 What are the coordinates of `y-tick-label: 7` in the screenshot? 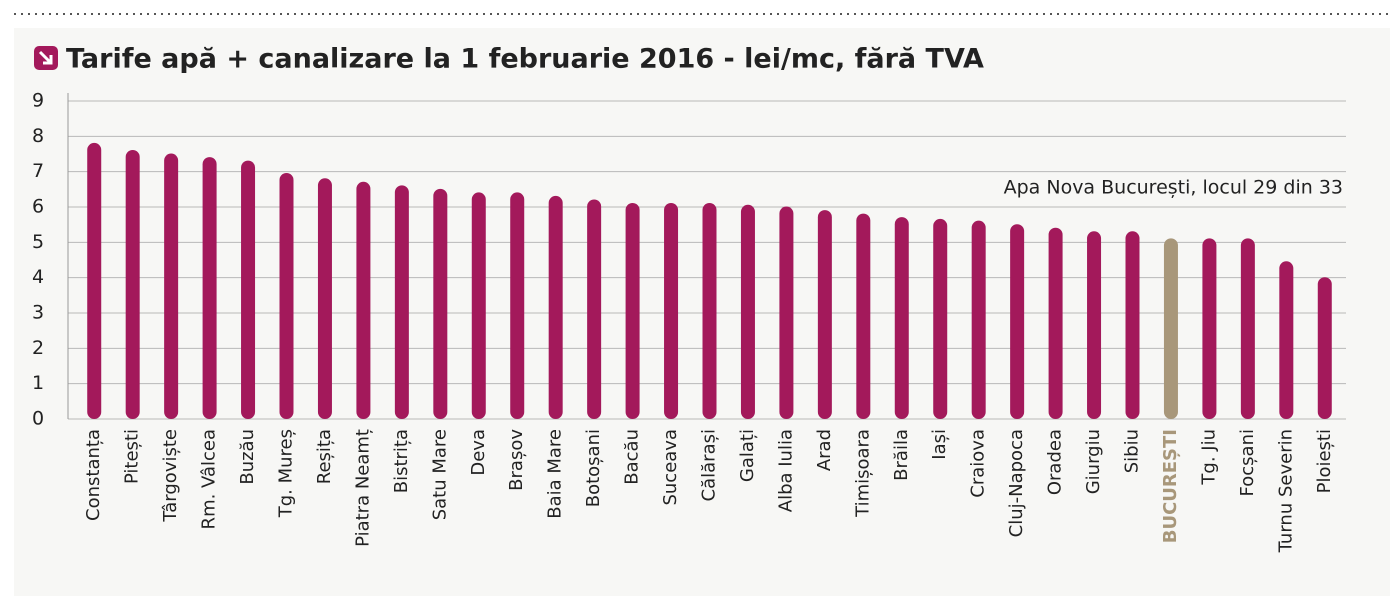 It's located at (38, 171).